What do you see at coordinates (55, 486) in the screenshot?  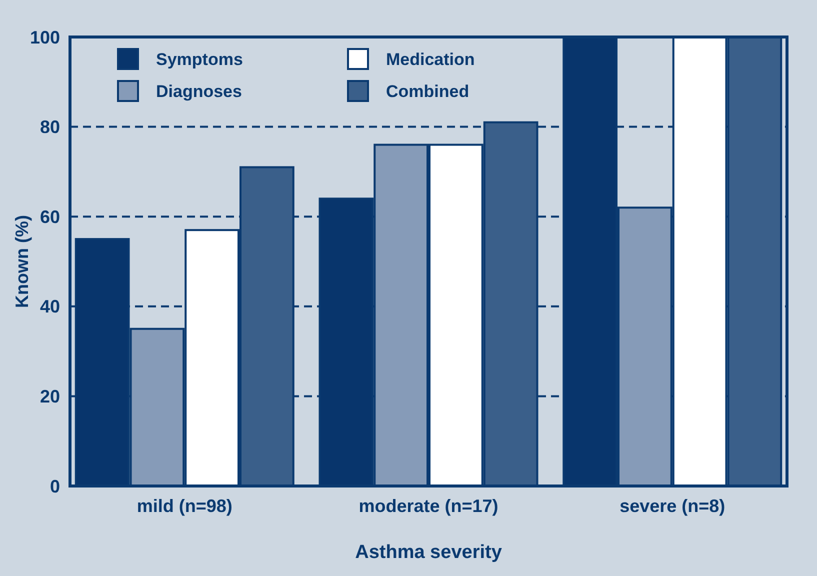 I see `y-tick-label: 0` at bounding box center [55, 486].